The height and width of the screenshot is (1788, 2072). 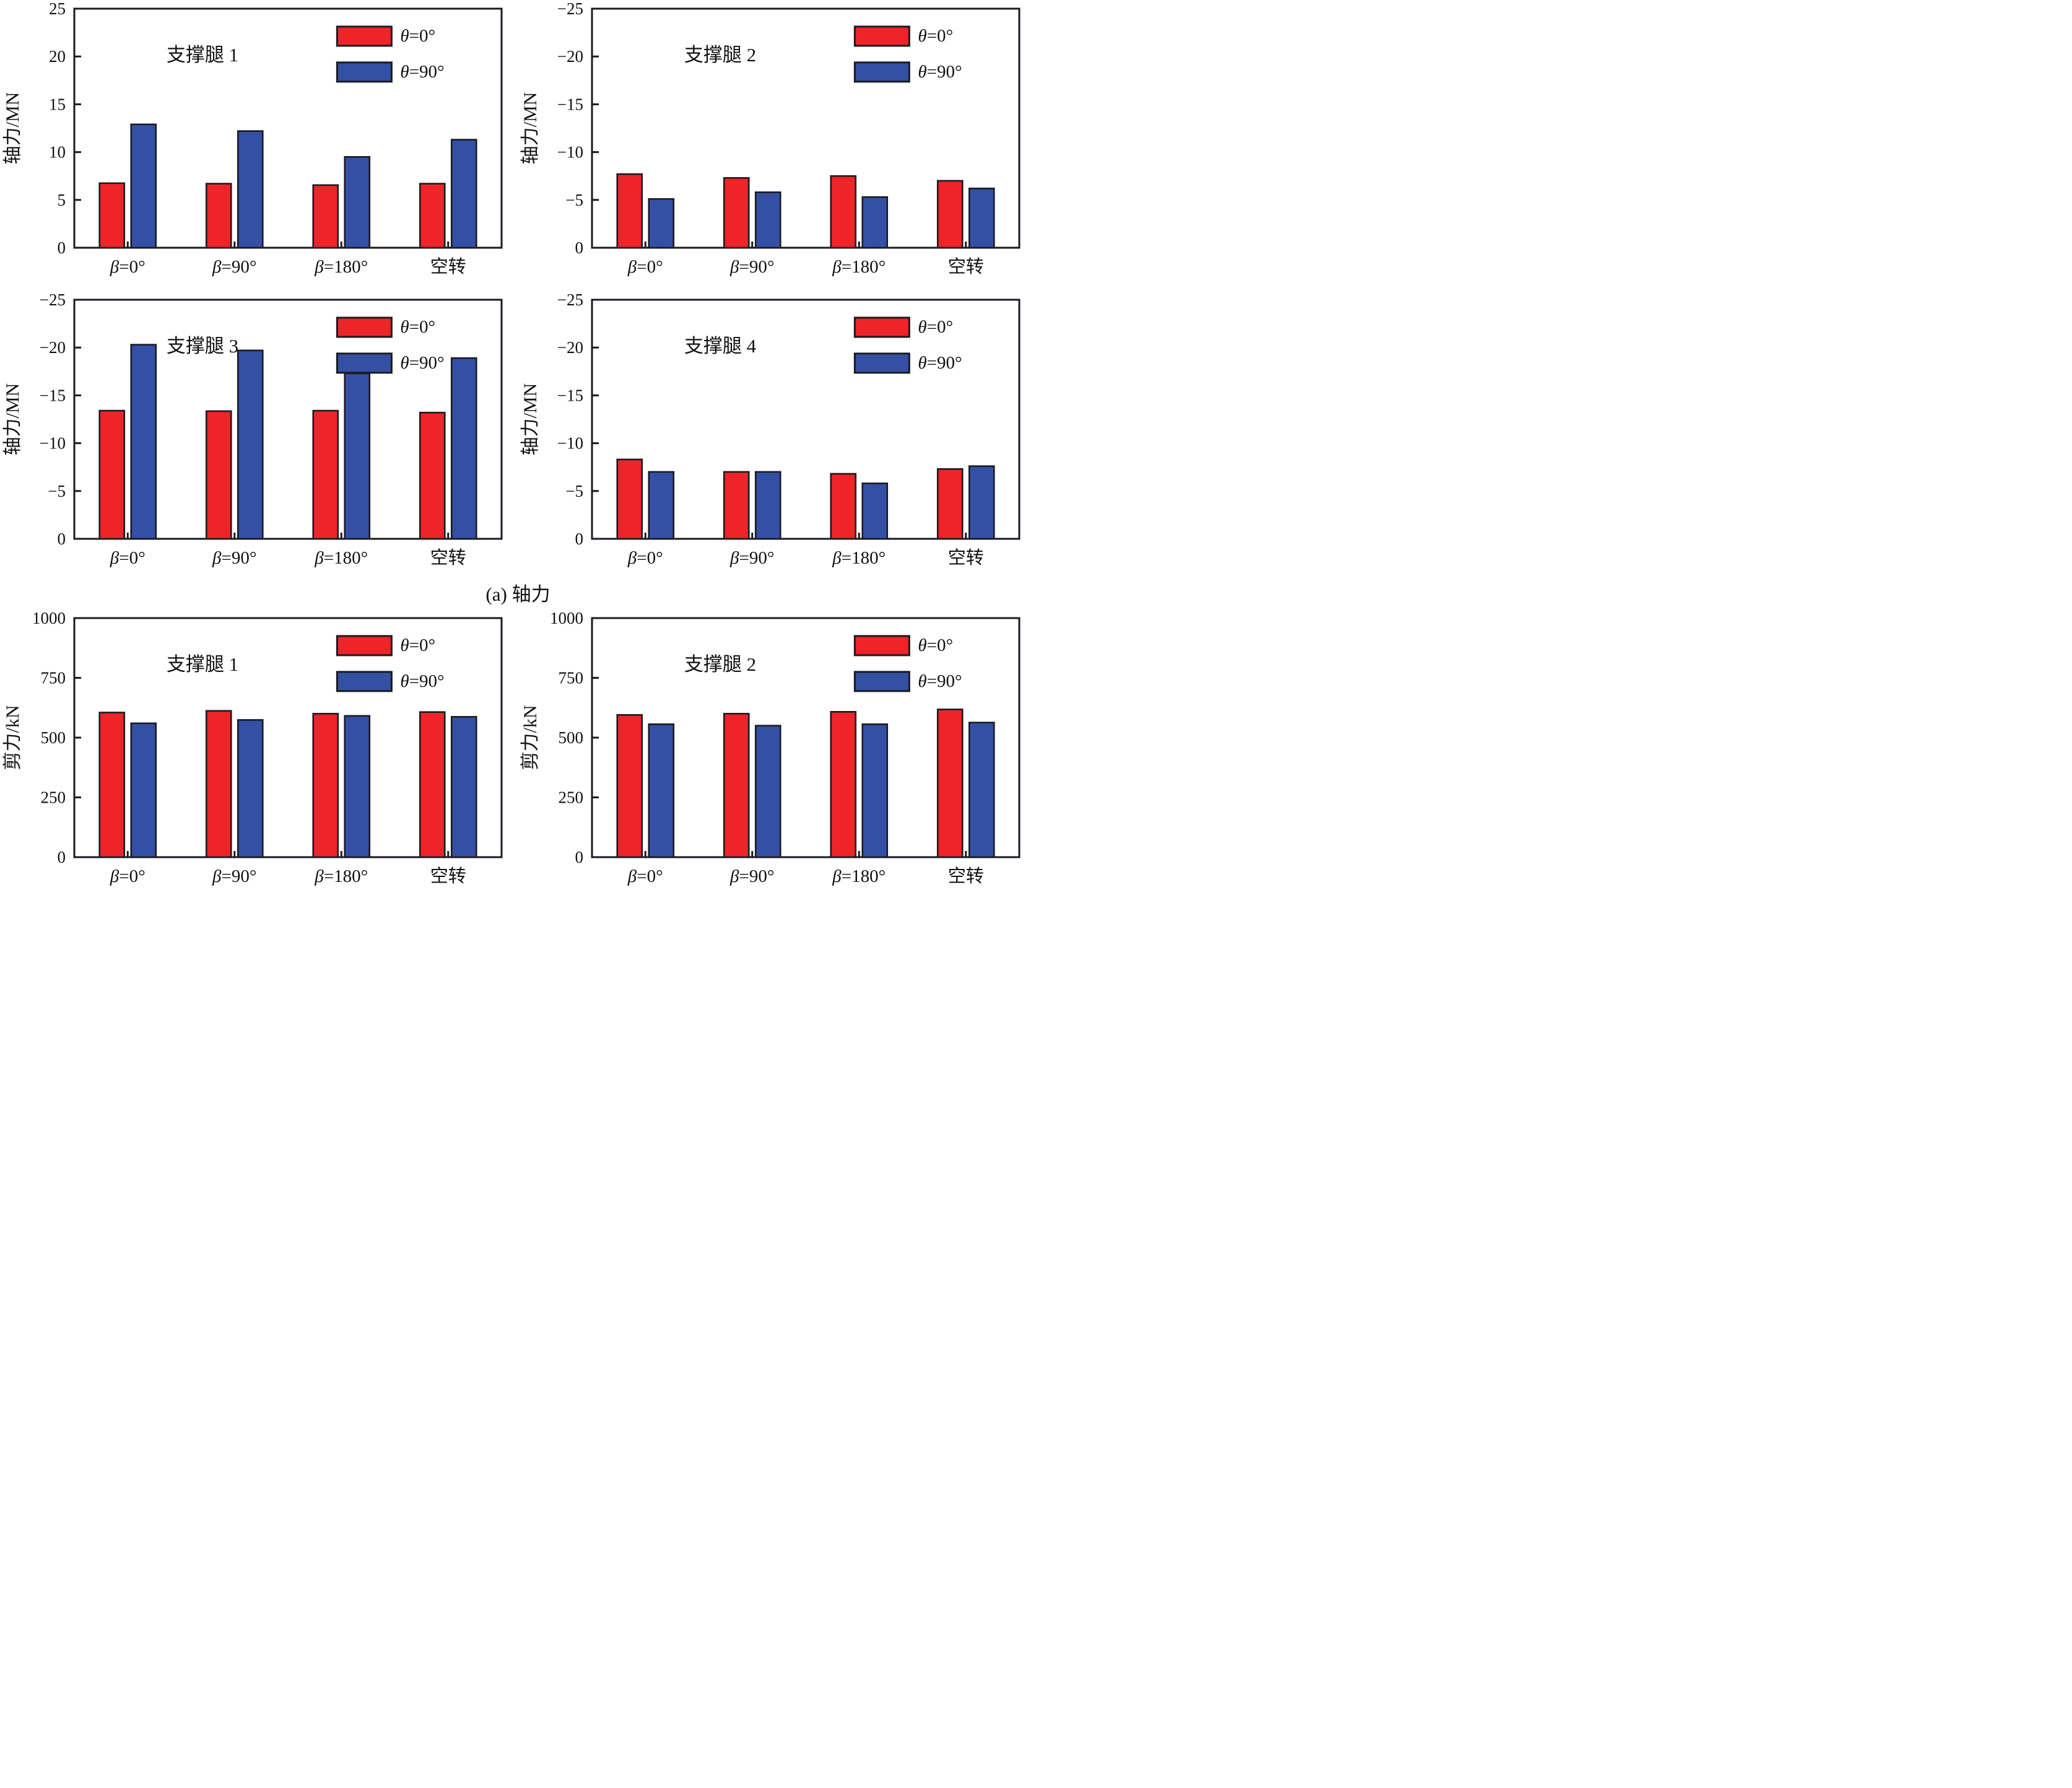 I want to click on bar-axial-leg1-s1-c2, so click(x=357, y=202).